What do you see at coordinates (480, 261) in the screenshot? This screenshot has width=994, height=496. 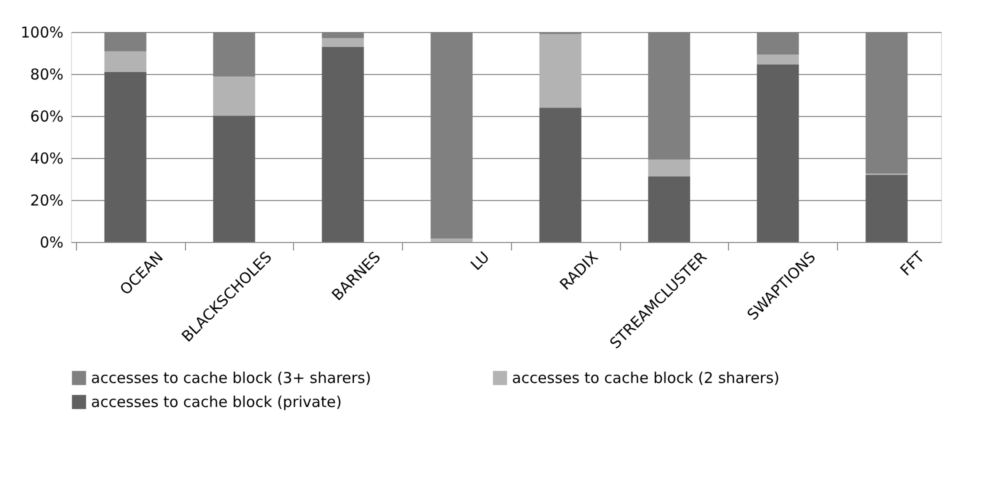 I see `x-tick-label: LU` at bounding box center [480, 261].